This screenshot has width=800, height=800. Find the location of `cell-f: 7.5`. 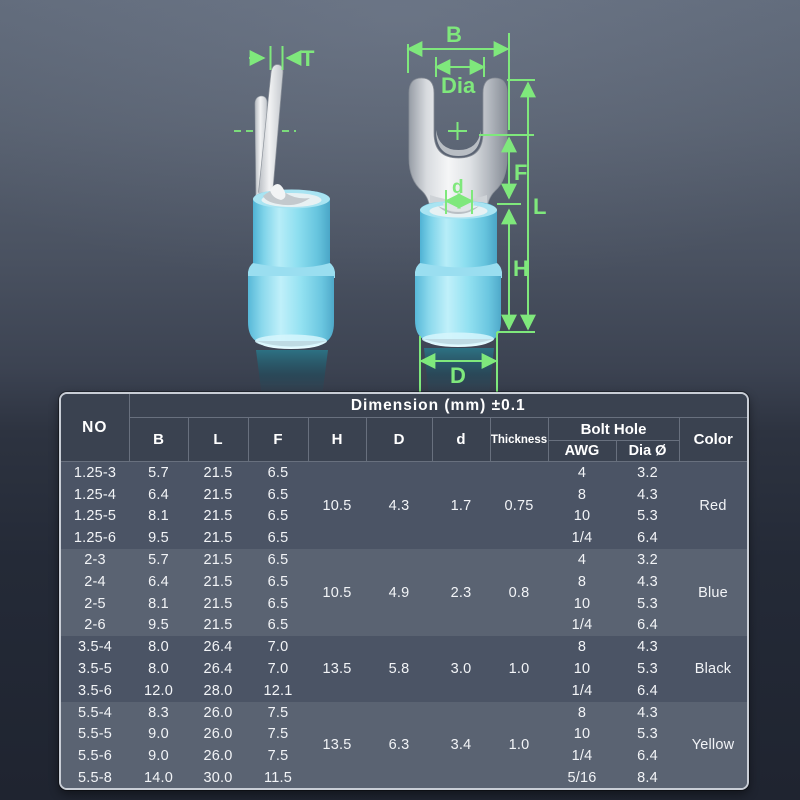

cell-f: 7.5 is located at coordinates (278, 712).